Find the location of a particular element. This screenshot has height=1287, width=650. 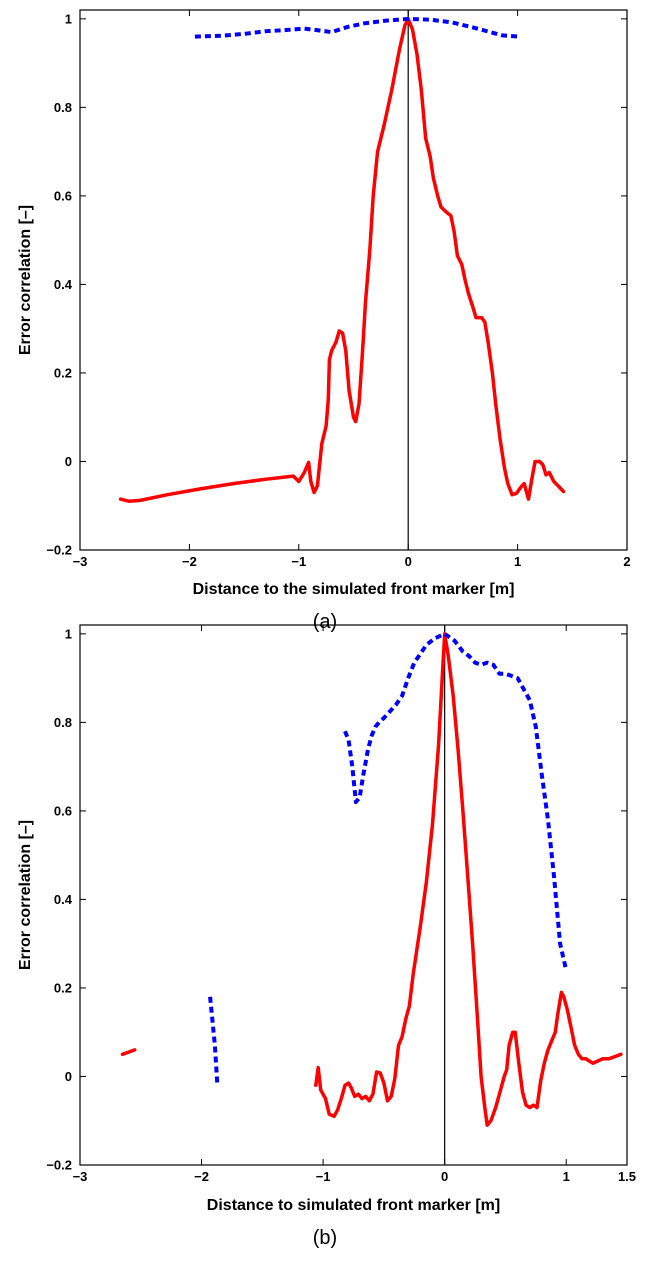

panel-a-blue-dotted-series-segment is located at coordinates (356, 27).